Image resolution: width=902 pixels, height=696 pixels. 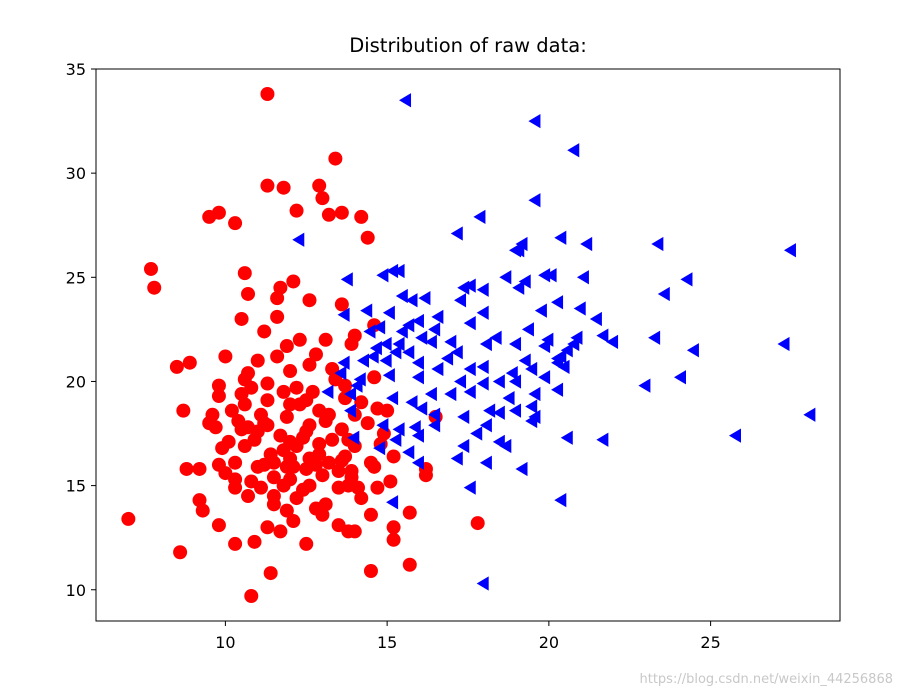 I want to click on x-tick-label: 15, so click(x=387, y=642).